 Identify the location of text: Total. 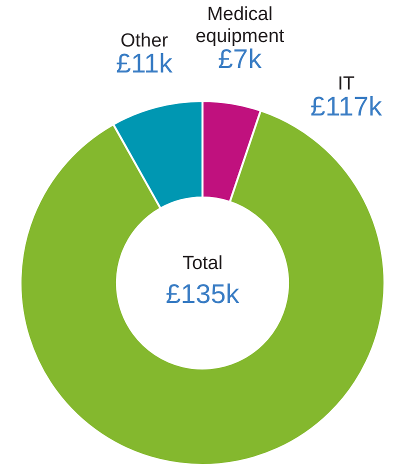
(202, 263).